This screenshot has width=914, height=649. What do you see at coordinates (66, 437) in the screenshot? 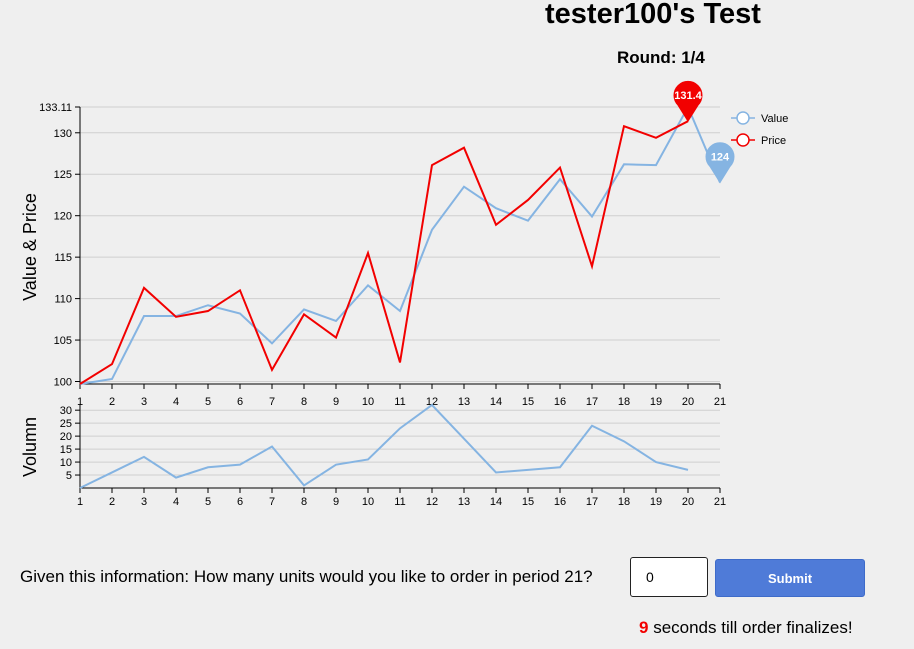
I see `y-tick-label: 20` at bounding box center [66, 437].